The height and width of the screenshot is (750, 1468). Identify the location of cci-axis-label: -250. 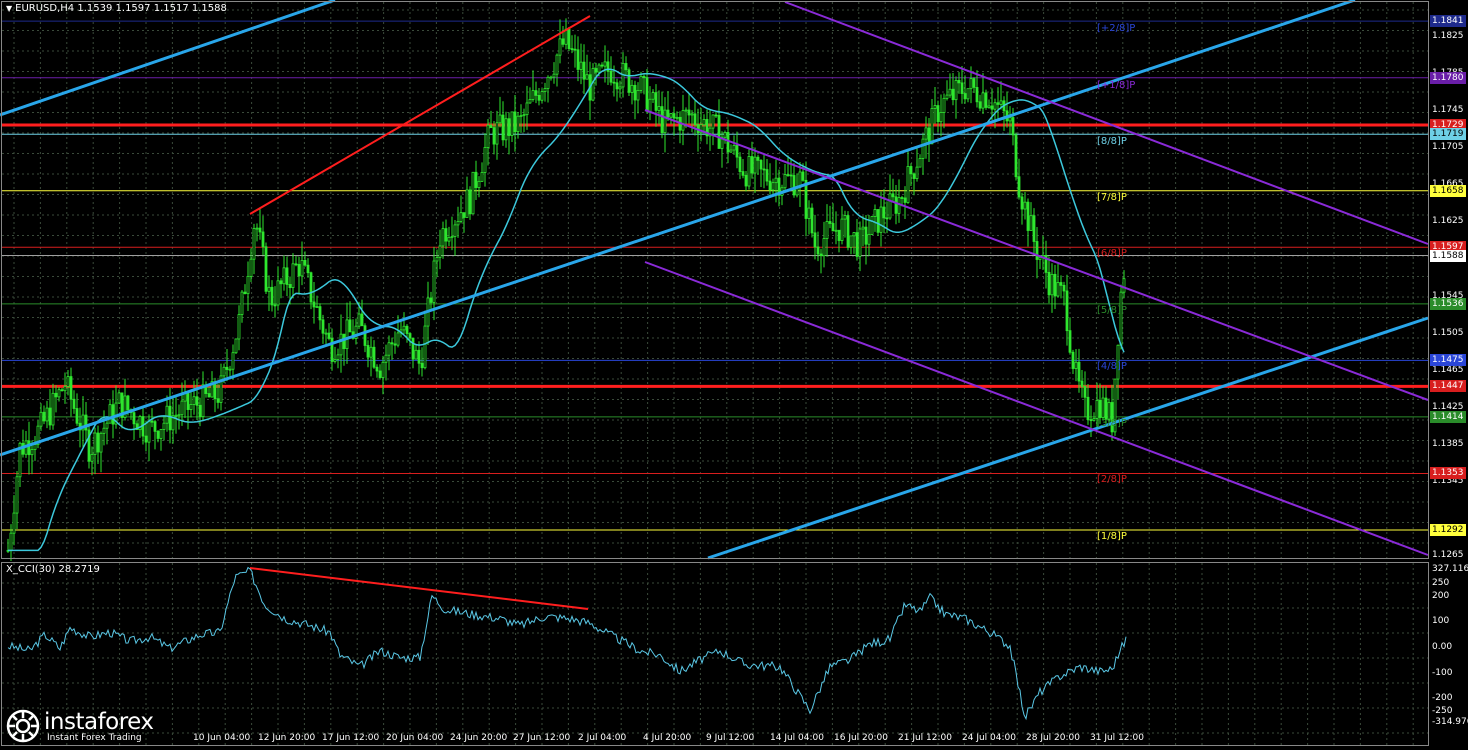
(1442, 711).